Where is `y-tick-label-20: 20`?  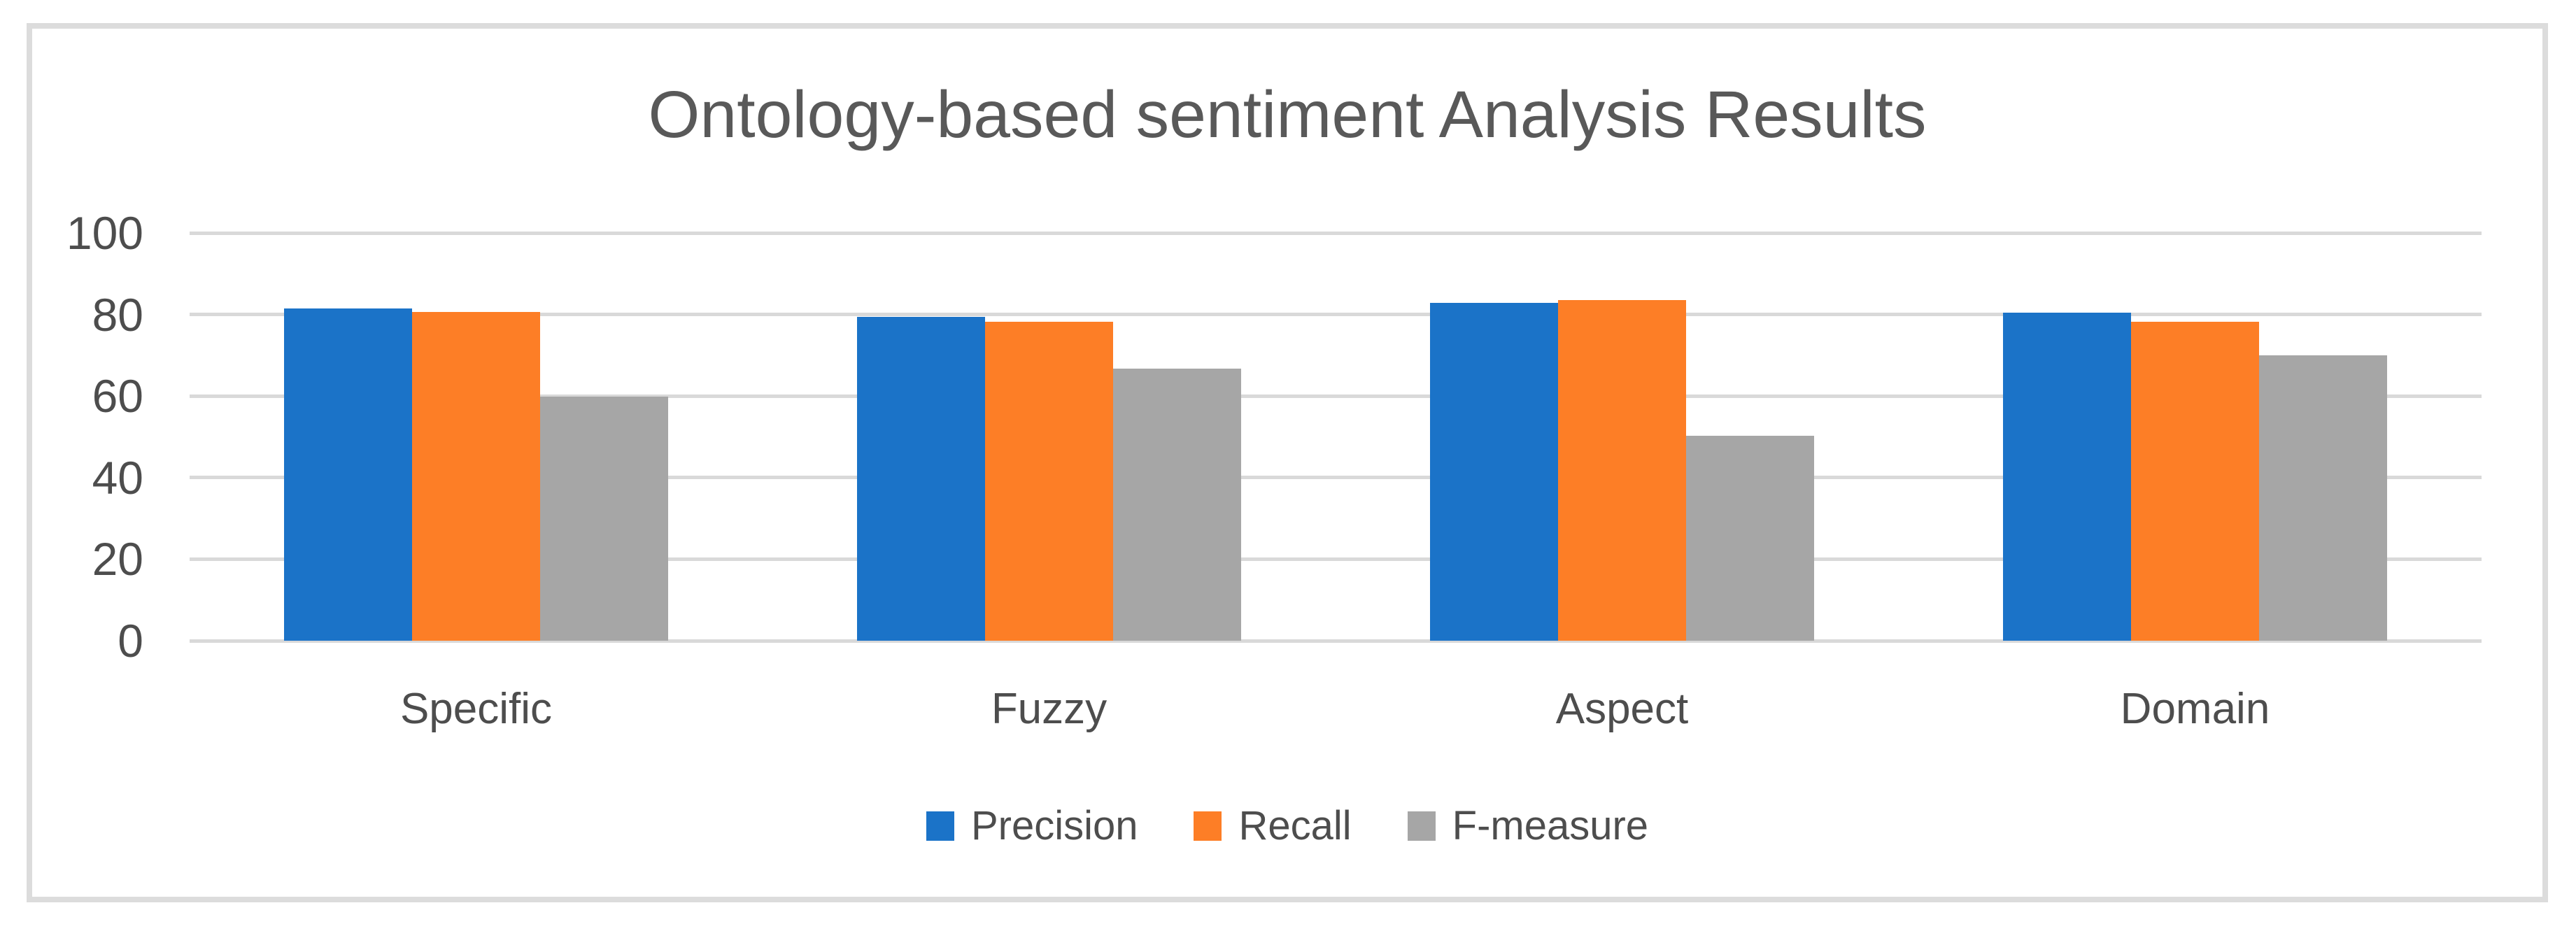 y-tick-label-20: 20 is located at coordinates (117, 559).